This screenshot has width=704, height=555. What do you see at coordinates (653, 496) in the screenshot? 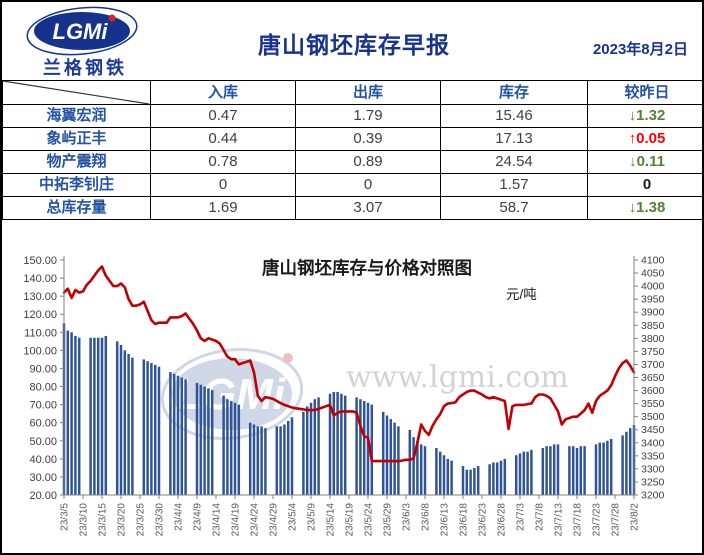
I see `right-tick-label: 3200` at bounding box center [653, 496].